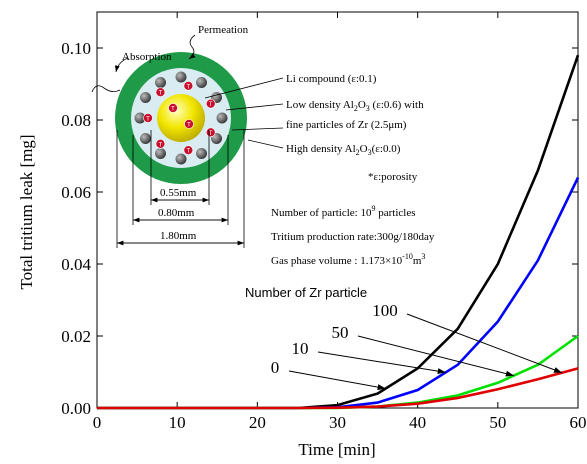 The image size is (587, 464). Describe the element at coordinates (321, 213) in the screenshot. I see `text-part: Number of particle: 10` at that location.